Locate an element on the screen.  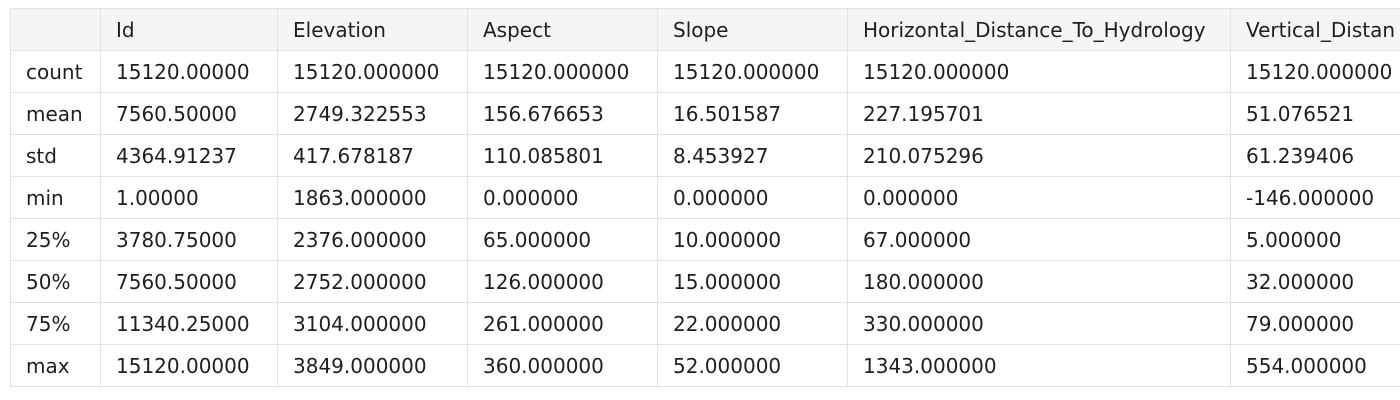
table-cell: 180.000000 is located at coordinates (1039, 281).